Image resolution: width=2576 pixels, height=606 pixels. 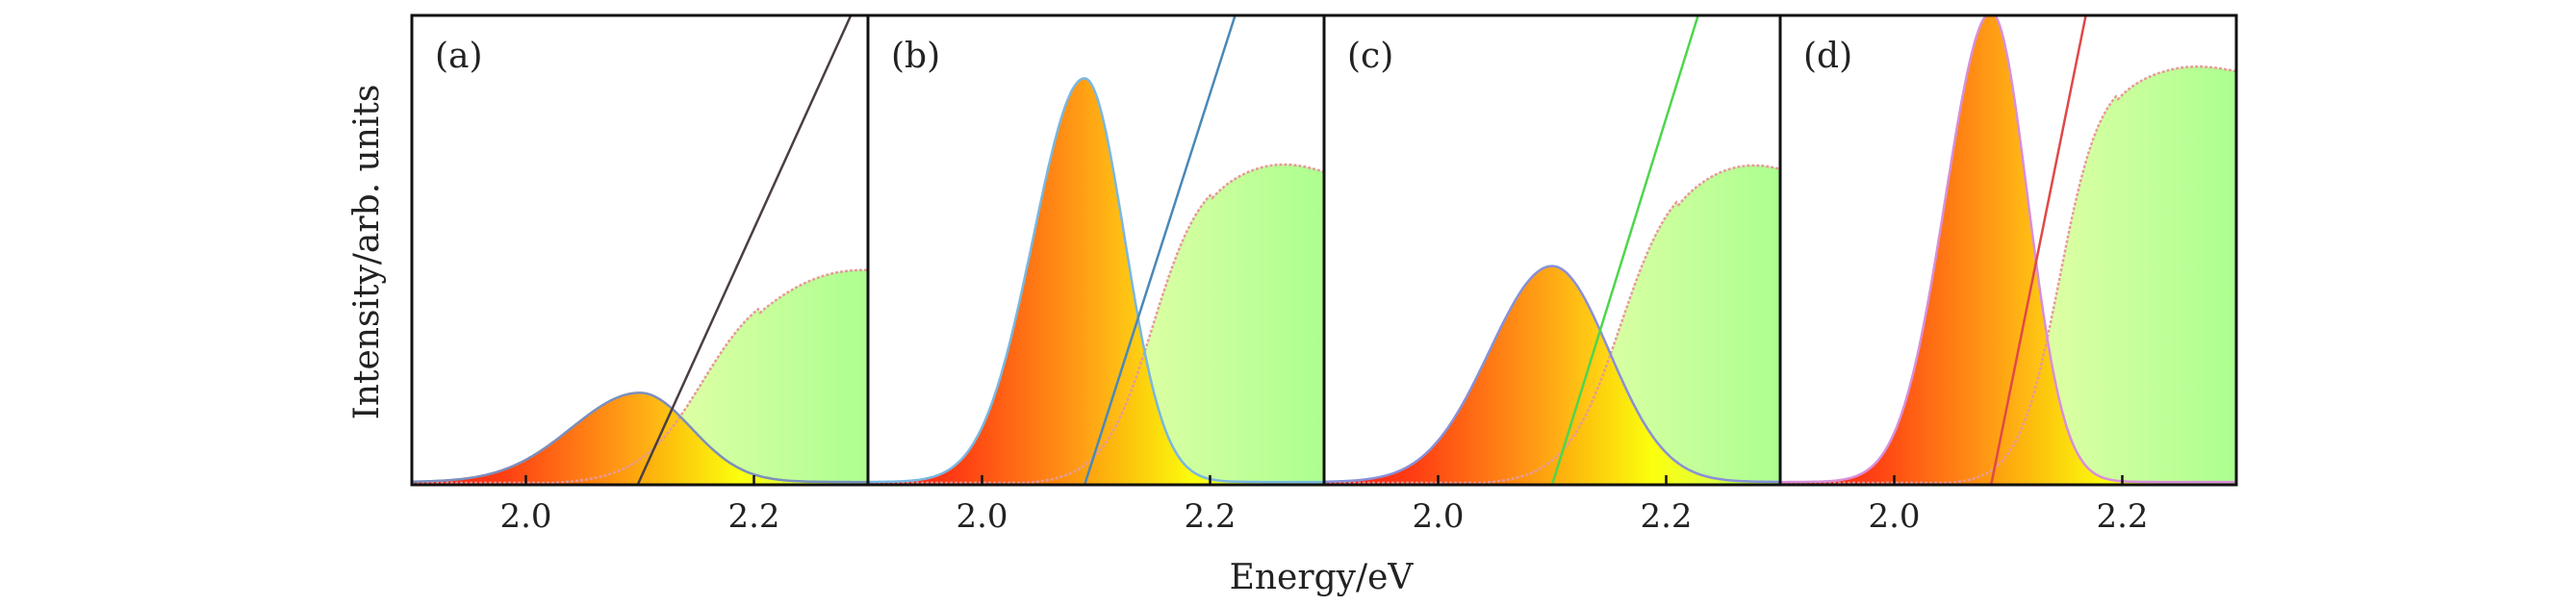 I want to click on x-axis-title: Energy/eV, so click(x=1322, y=577).